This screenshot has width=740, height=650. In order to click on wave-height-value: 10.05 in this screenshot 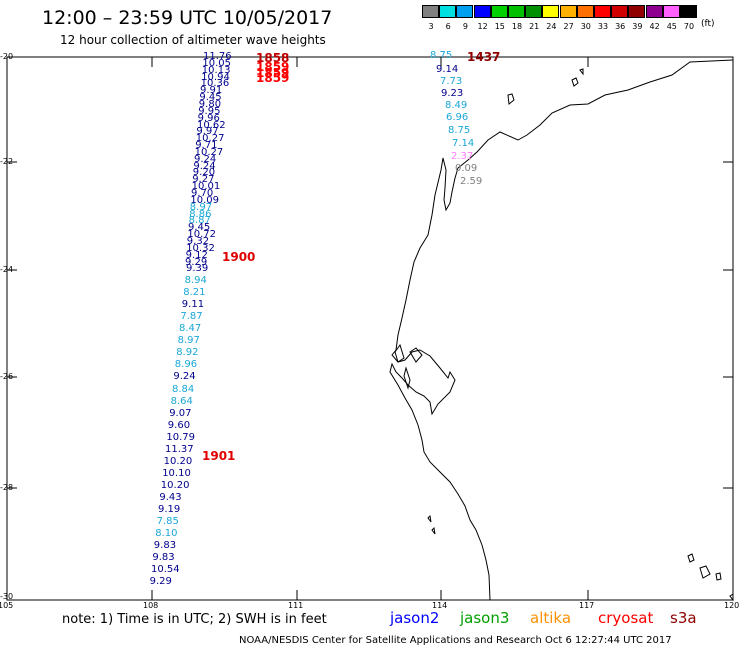, I will do `click(217, 63)`.